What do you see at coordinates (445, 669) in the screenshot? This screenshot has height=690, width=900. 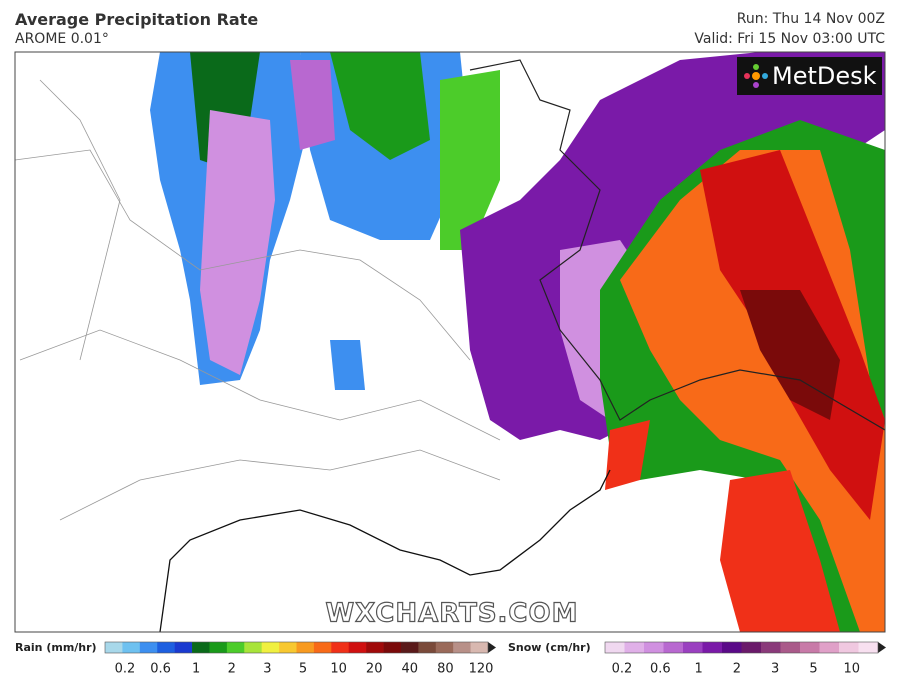 I see `rain-tick-label: 80` at bounding box center [445, 669].